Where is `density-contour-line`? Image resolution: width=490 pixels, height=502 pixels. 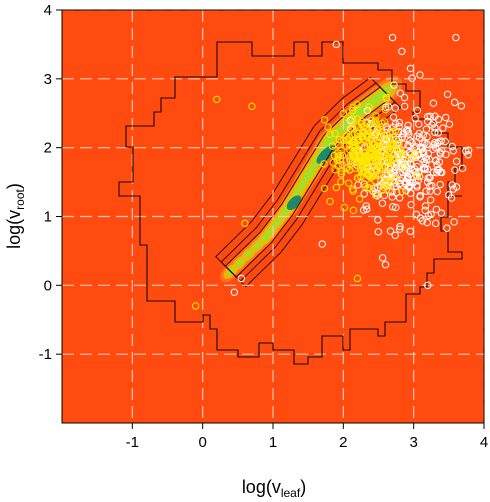
density-contour-line is located at coordinates (308, 182).